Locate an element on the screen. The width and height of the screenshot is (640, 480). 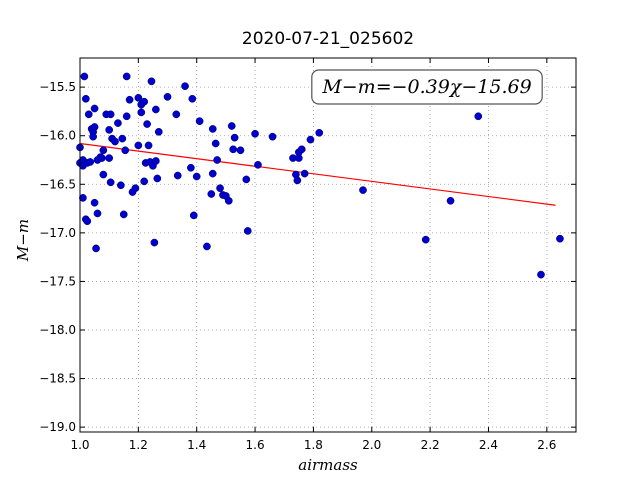
chart-title: 2020-07-21_025602 is located at coordinates (328, 39).